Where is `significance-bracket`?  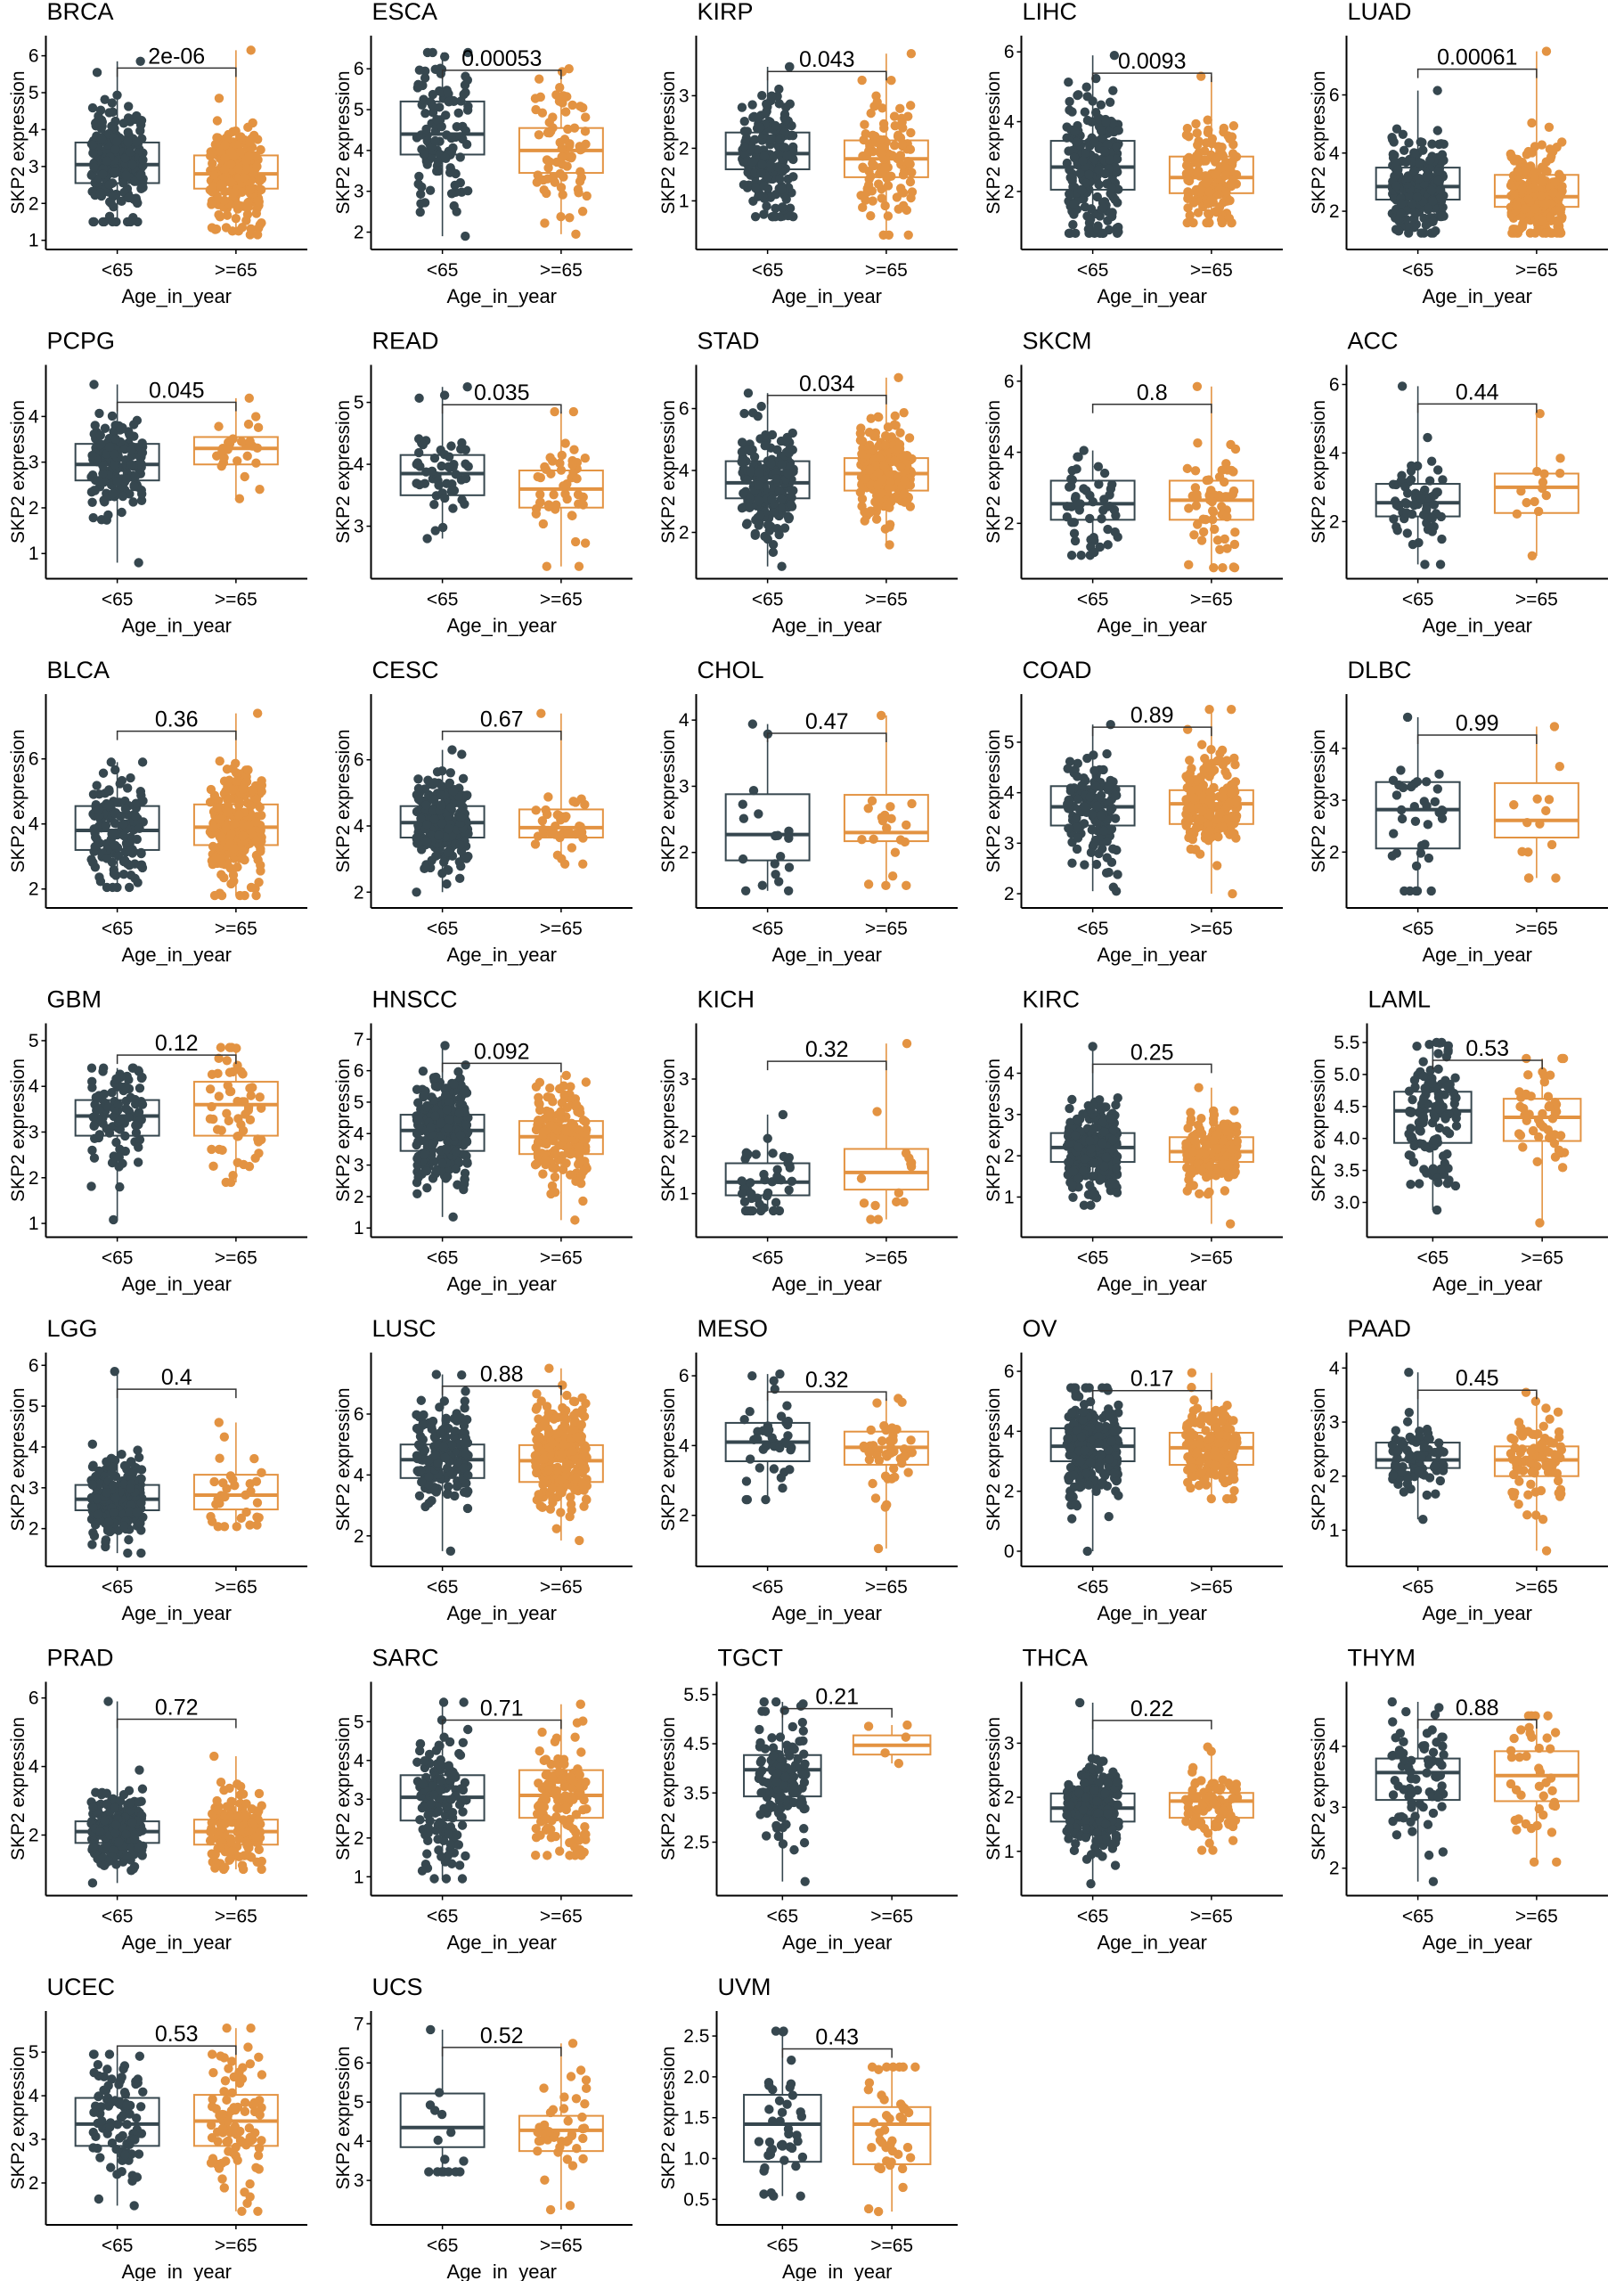 significance-bracket is located at coordinates (826, 737).